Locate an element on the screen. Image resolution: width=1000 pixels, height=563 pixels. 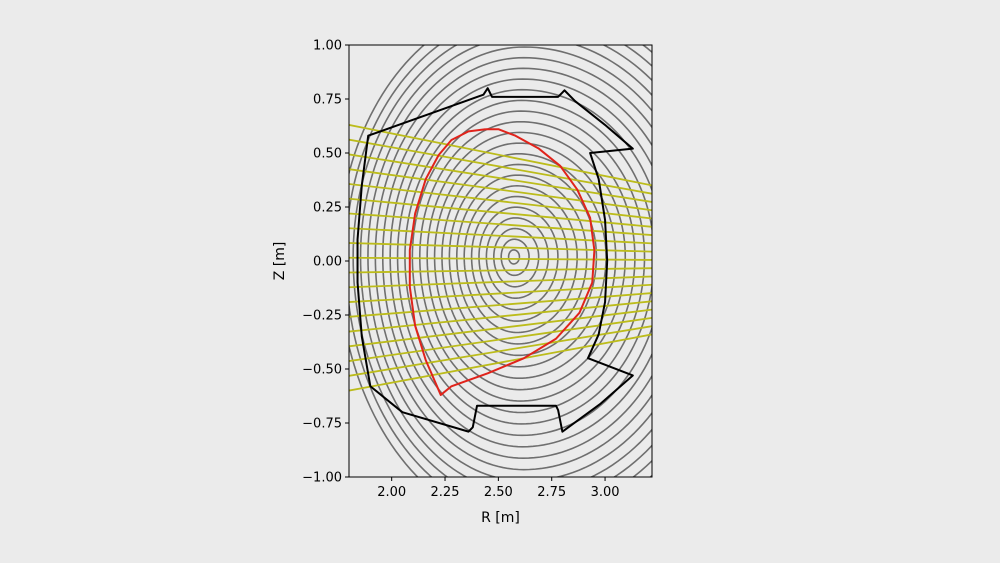
x-tick-label: 2.50 is located at coordinates (498, 492).